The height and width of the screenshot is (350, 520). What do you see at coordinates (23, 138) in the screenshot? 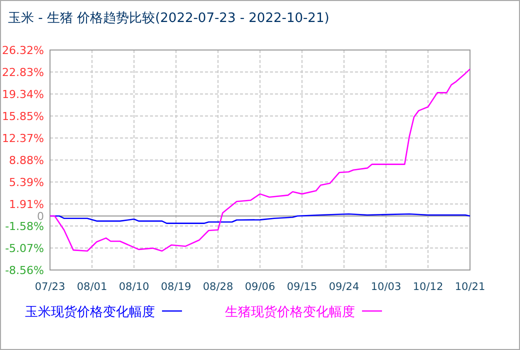
I see `y-tick-label: 12.37%` at bounding box center [23, 138].